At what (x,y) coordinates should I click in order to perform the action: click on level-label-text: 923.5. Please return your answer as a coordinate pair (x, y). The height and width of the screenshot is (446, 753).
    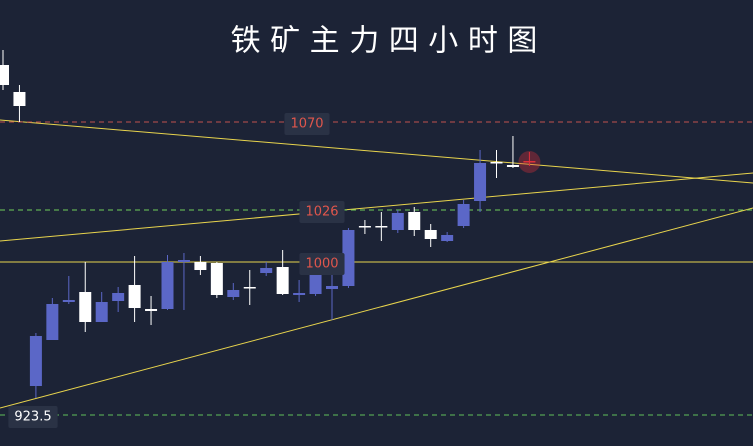
    Looking at the image, I should click on (32, 417).